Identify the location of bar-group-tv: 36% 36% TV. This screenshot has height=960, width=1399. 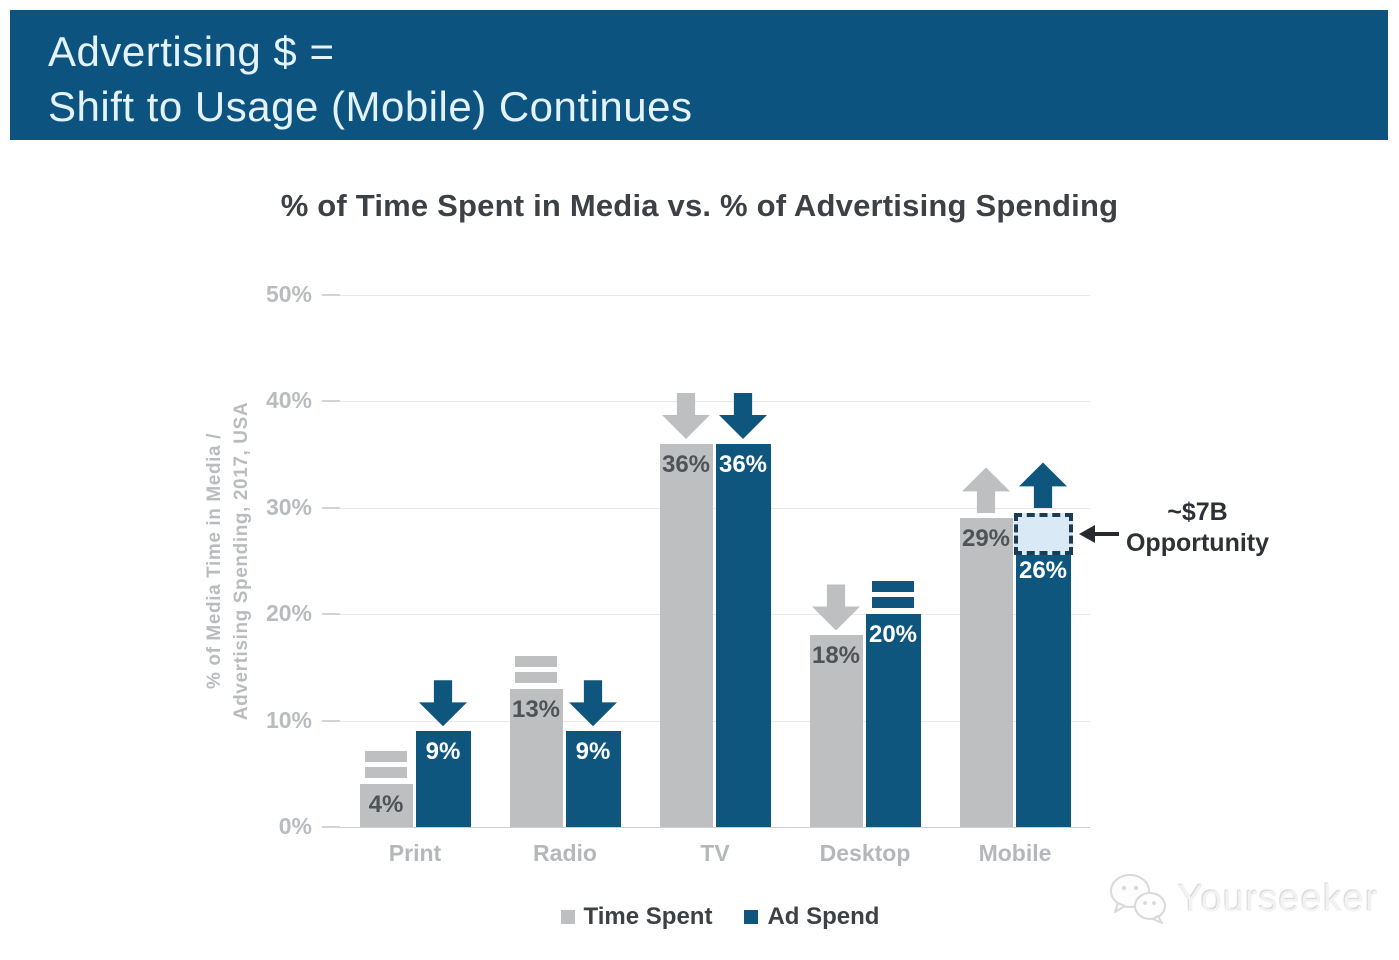
(715, 580).